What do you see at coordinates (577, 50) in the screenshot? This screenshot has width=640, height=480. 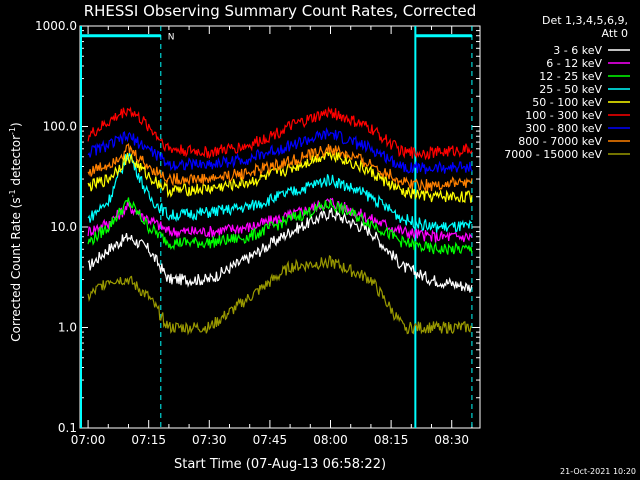 I see `legend-label: 3 - 6 keV` at bounding box center [577, 50].